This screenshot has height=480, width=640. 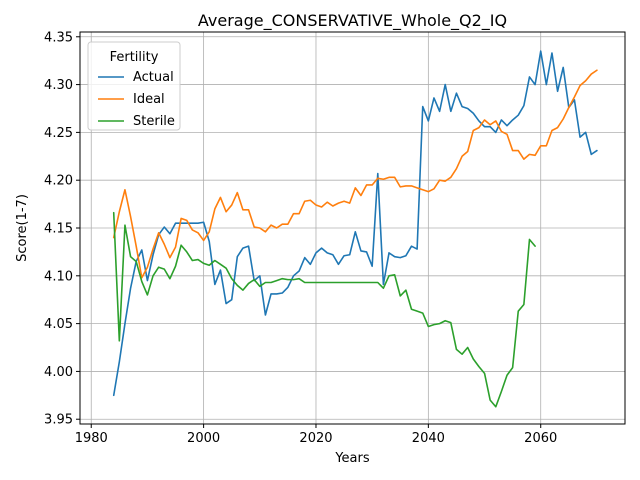 I want to click on legend-label-sterile: Sterile, so click(x=154, y=121).